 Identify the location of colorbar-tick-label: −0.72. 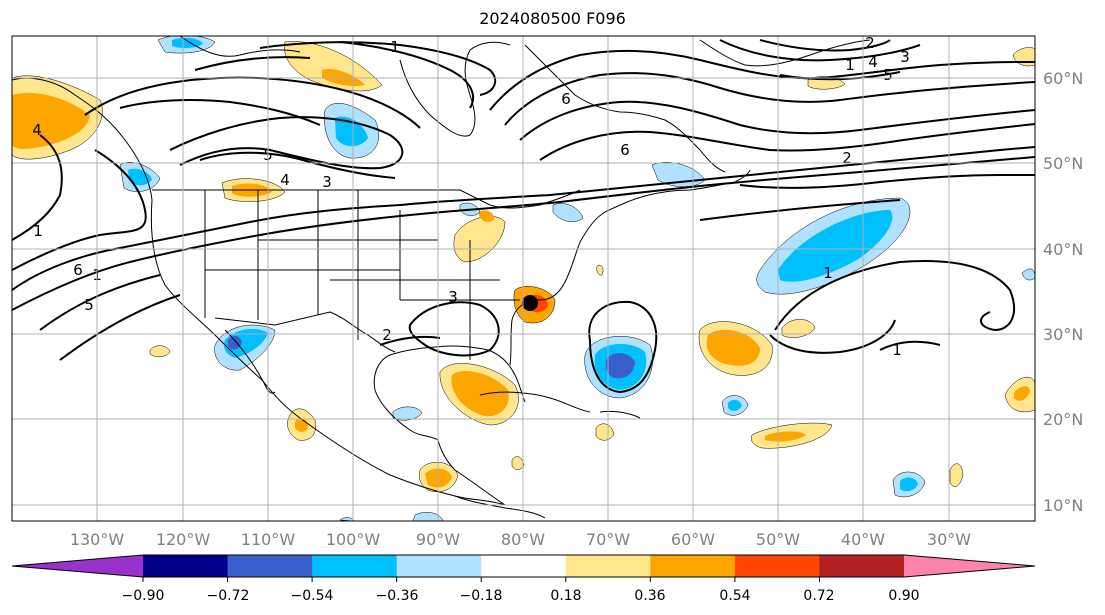
(228, 596).